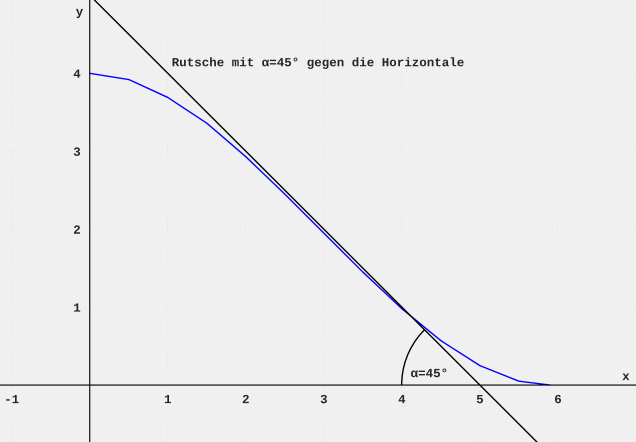 This screenshot has height=442, width=636. What do you see at coordinates (77, 229) in the screenshot?
I see `y-tick-label: 2` at bounding box center [77, 229].